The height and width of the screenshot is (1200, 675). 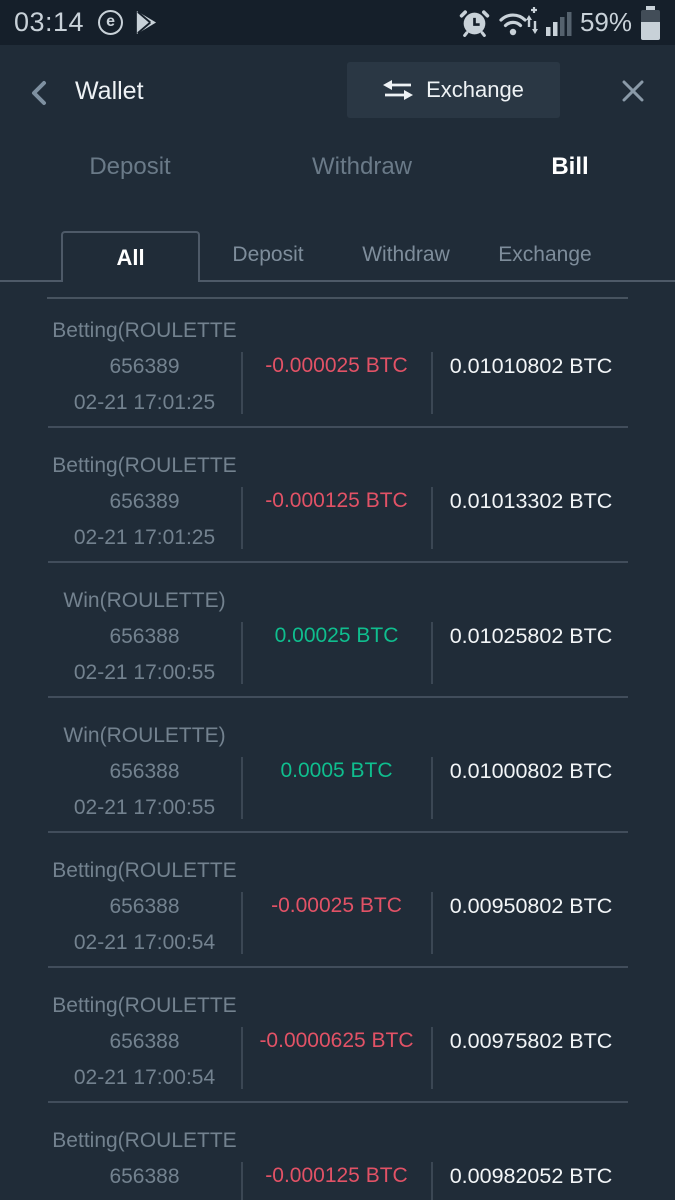 What do you see at coordinates (49, 22) in the screenshot?
I see `clock-time: 03:14` at bounding box center [49, 22].